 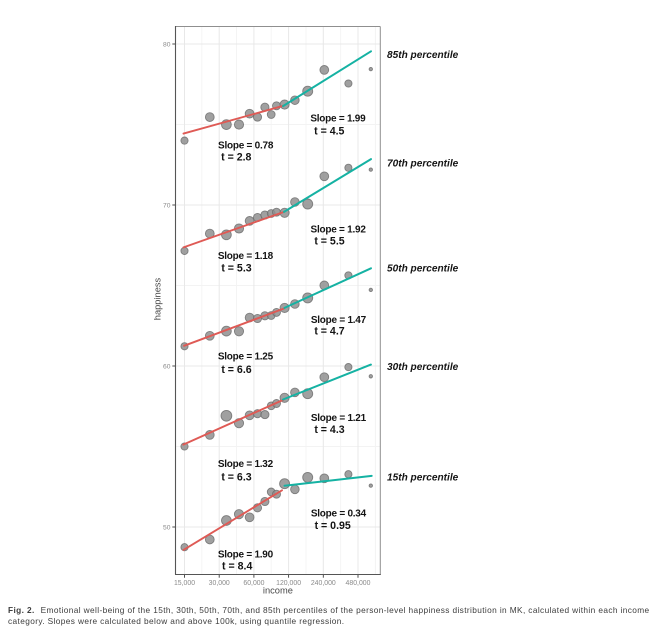 What do you see at coordinates (278, 591) in the screenshot?
I see `svg-text: income` at bounding box center [278, 591].